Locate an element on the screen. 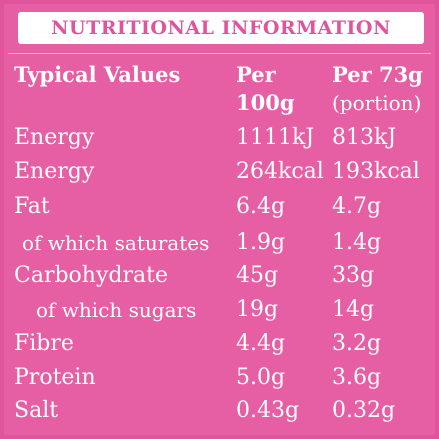 Image resolution: width=439 pixels, height=439 pixels. row-value-energy-kj-per100g: 1111kJ is located at coordinates (275, 137).